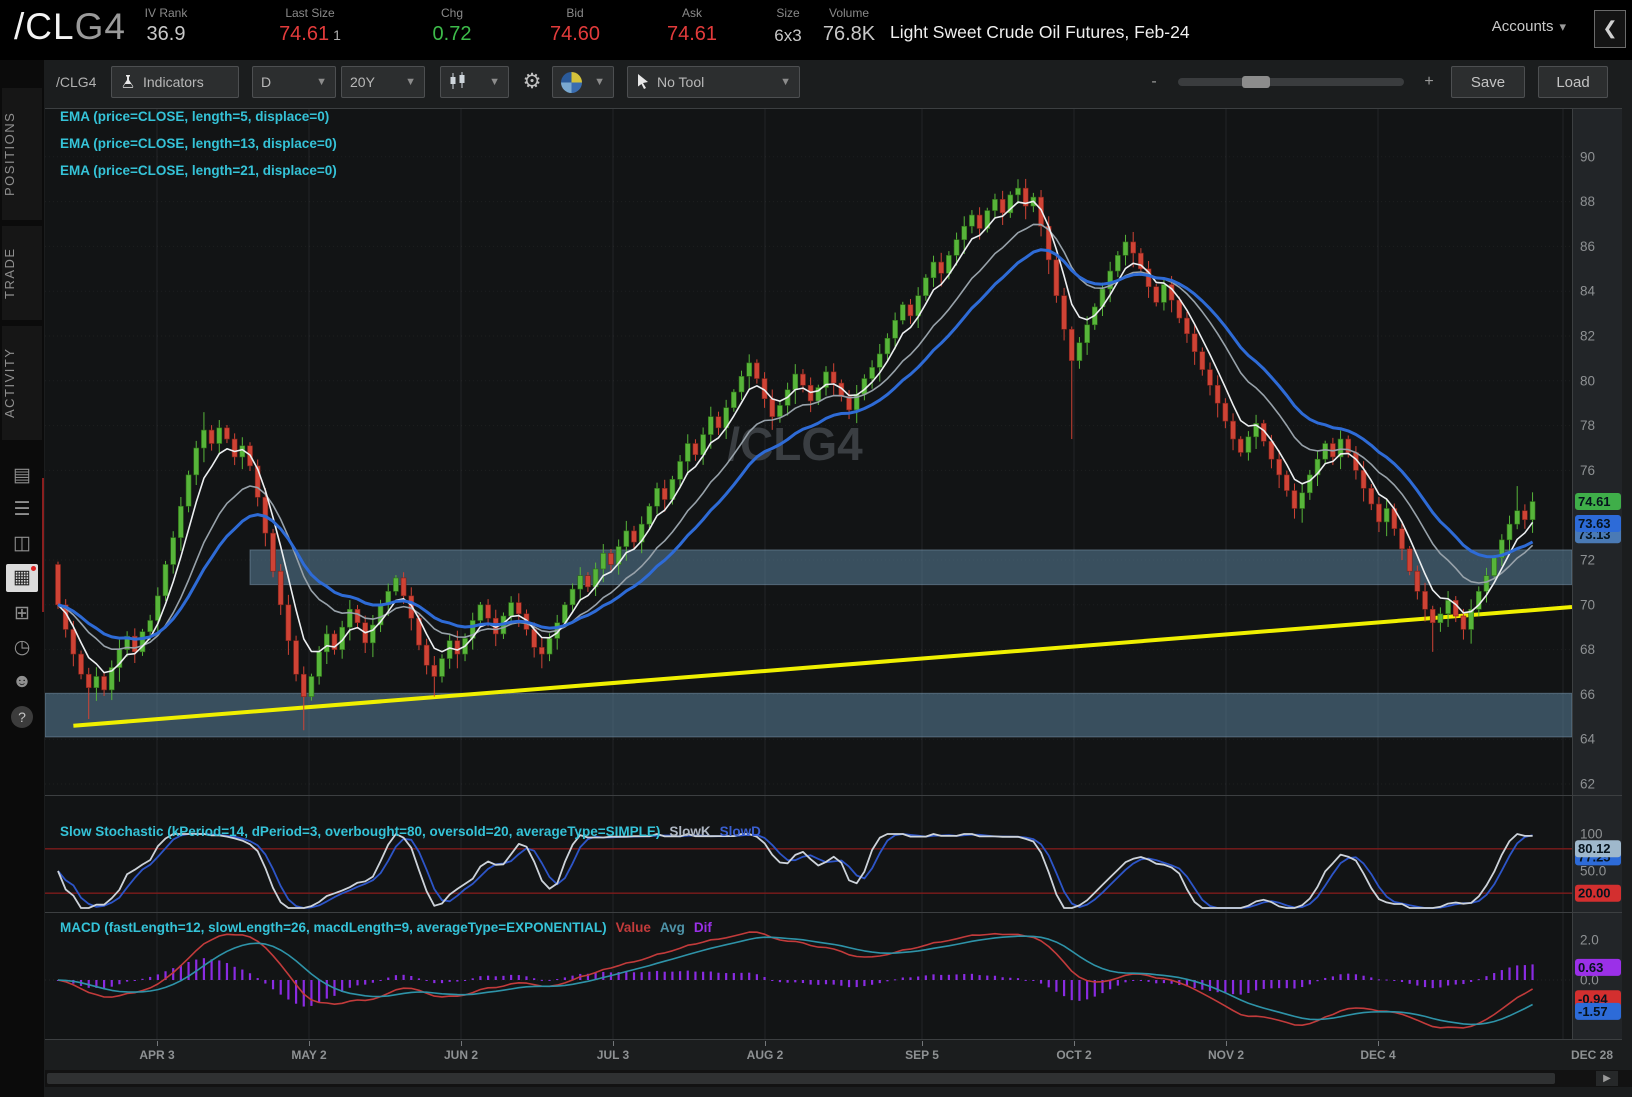  I want to click on sidebar-tab-trade: TRADE, so click(22, 273).